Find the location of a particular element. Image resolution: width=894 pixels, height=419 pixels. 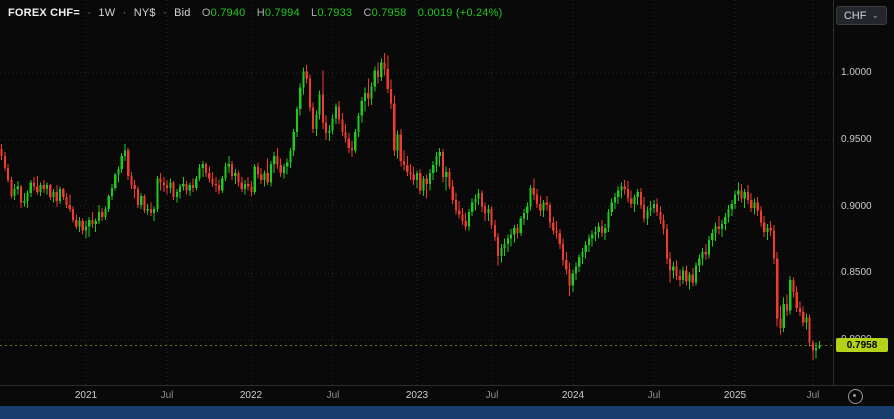

open-value: 0.7940 is located at coordinates (228, 13).